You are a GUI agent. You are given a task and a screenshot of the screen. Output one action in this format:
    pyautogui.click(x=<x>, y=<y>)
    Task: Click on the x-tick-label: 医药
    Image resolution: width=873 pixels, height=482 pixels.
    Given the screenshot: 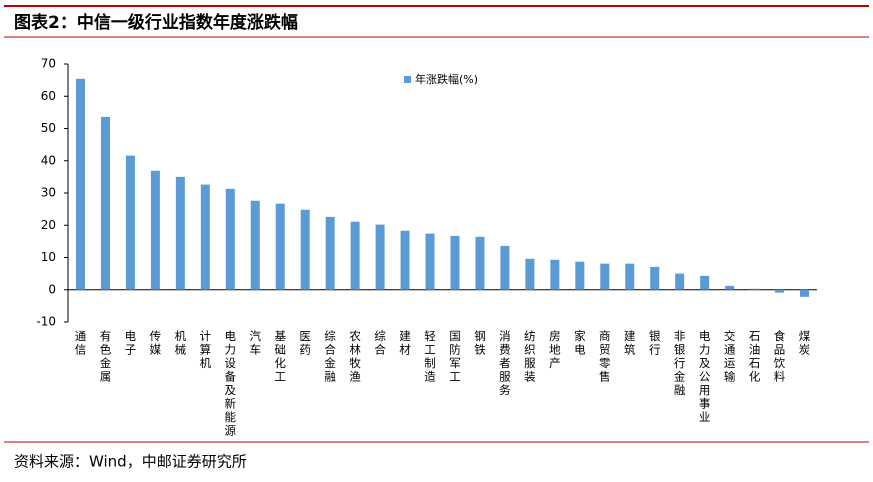 What is the action you would take?
    pyautogui.click(x=305, y=343)
    